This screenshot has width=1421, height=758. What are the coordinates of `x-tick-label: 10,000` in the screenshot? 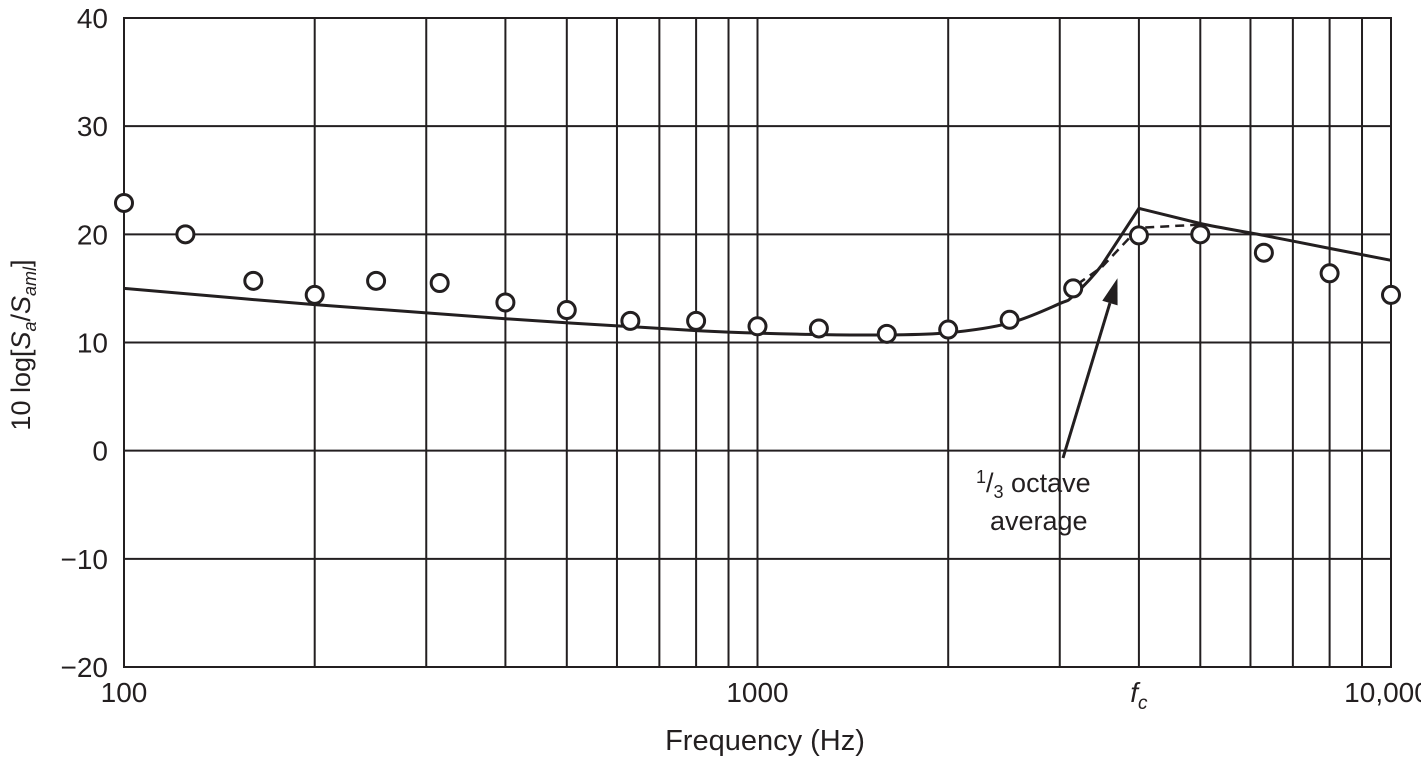 It's located at (1382, 692).